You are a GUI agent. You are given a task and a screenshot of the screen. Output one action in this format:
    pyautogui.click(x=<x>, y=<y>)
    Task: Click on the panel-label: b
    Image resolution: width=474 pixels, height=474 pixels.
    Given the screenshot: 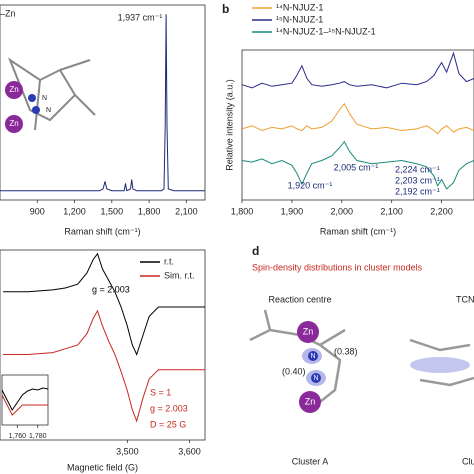 What is the action you would take?
    pyautogui.click(x=225, y=9)
    